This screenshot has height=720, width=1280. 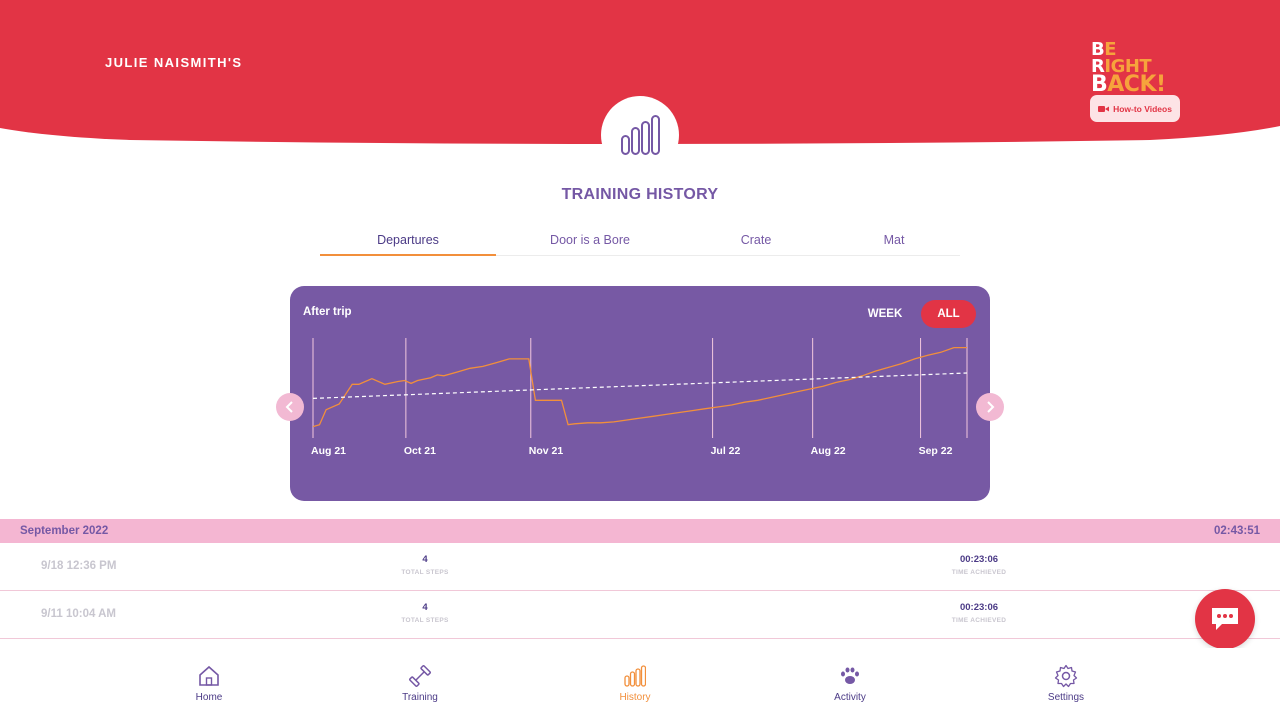 What do you see at coordinates (640, 194) in the screenshot?
I see `page-title: TRAINING HISTORY` at bounding box center [640, 194].